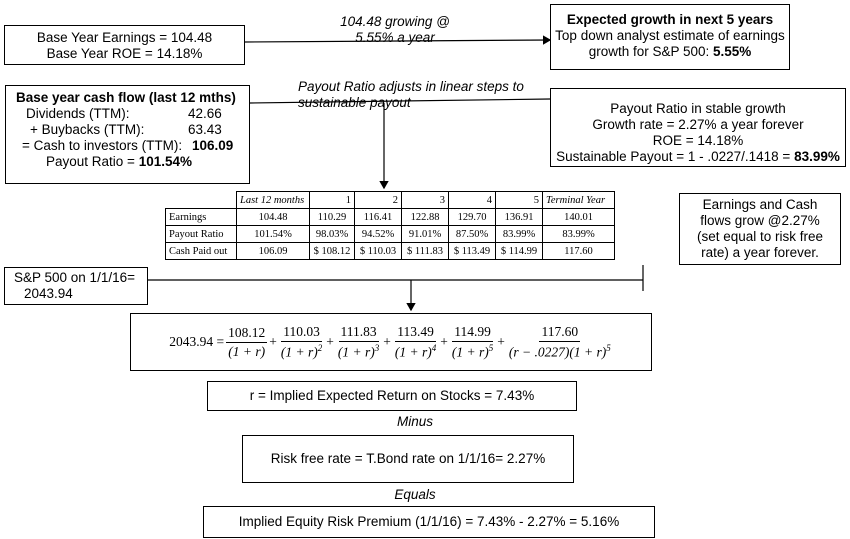  I want to click on equals-label: Equals, so click(415, 494).